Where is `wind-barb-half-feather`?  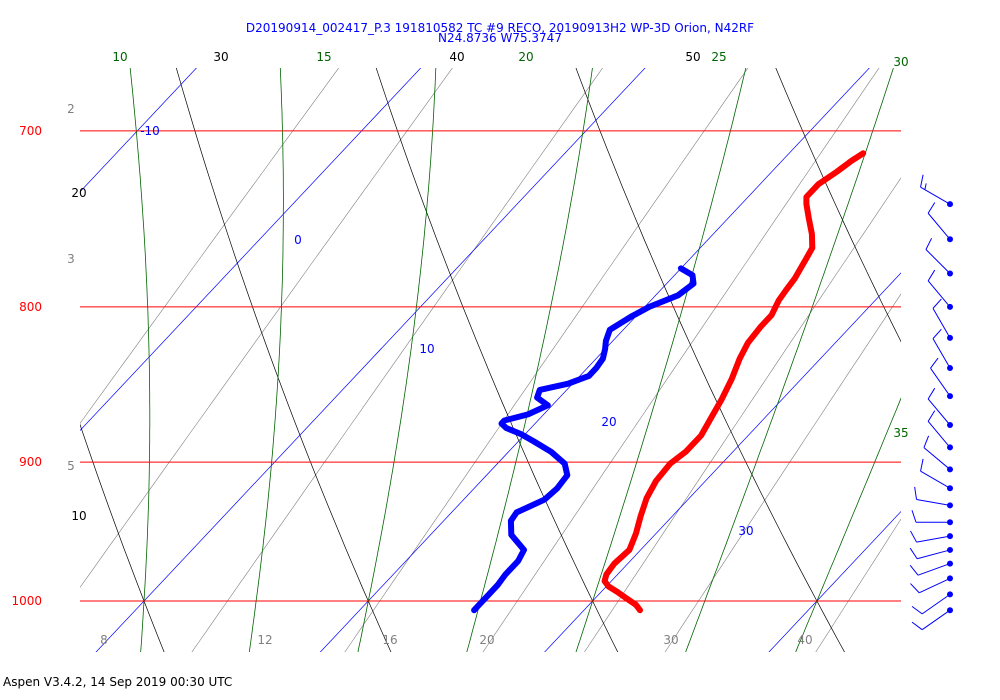 wind-barb-half-feather is located at coordinates (925, 186).